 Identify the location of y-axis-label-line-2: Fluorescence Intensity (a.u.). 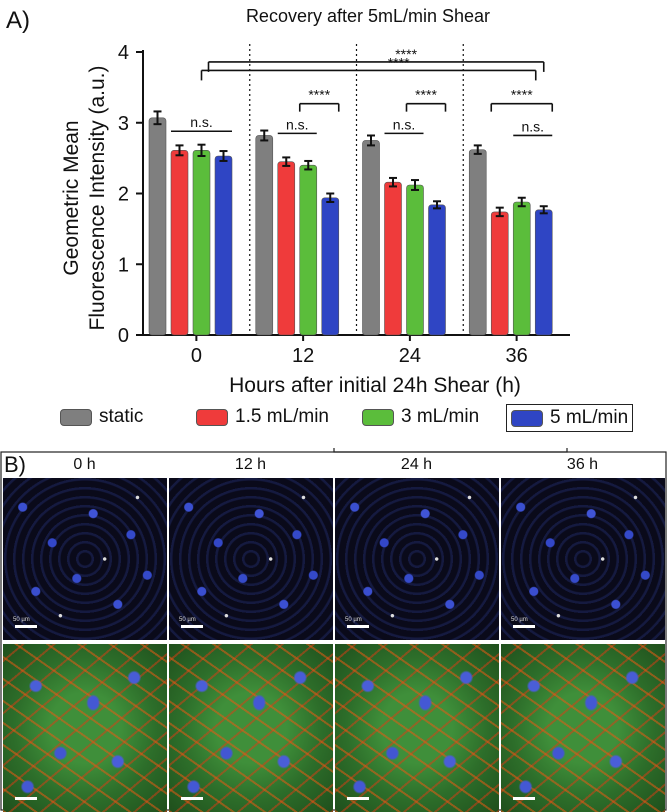
(97, 198).